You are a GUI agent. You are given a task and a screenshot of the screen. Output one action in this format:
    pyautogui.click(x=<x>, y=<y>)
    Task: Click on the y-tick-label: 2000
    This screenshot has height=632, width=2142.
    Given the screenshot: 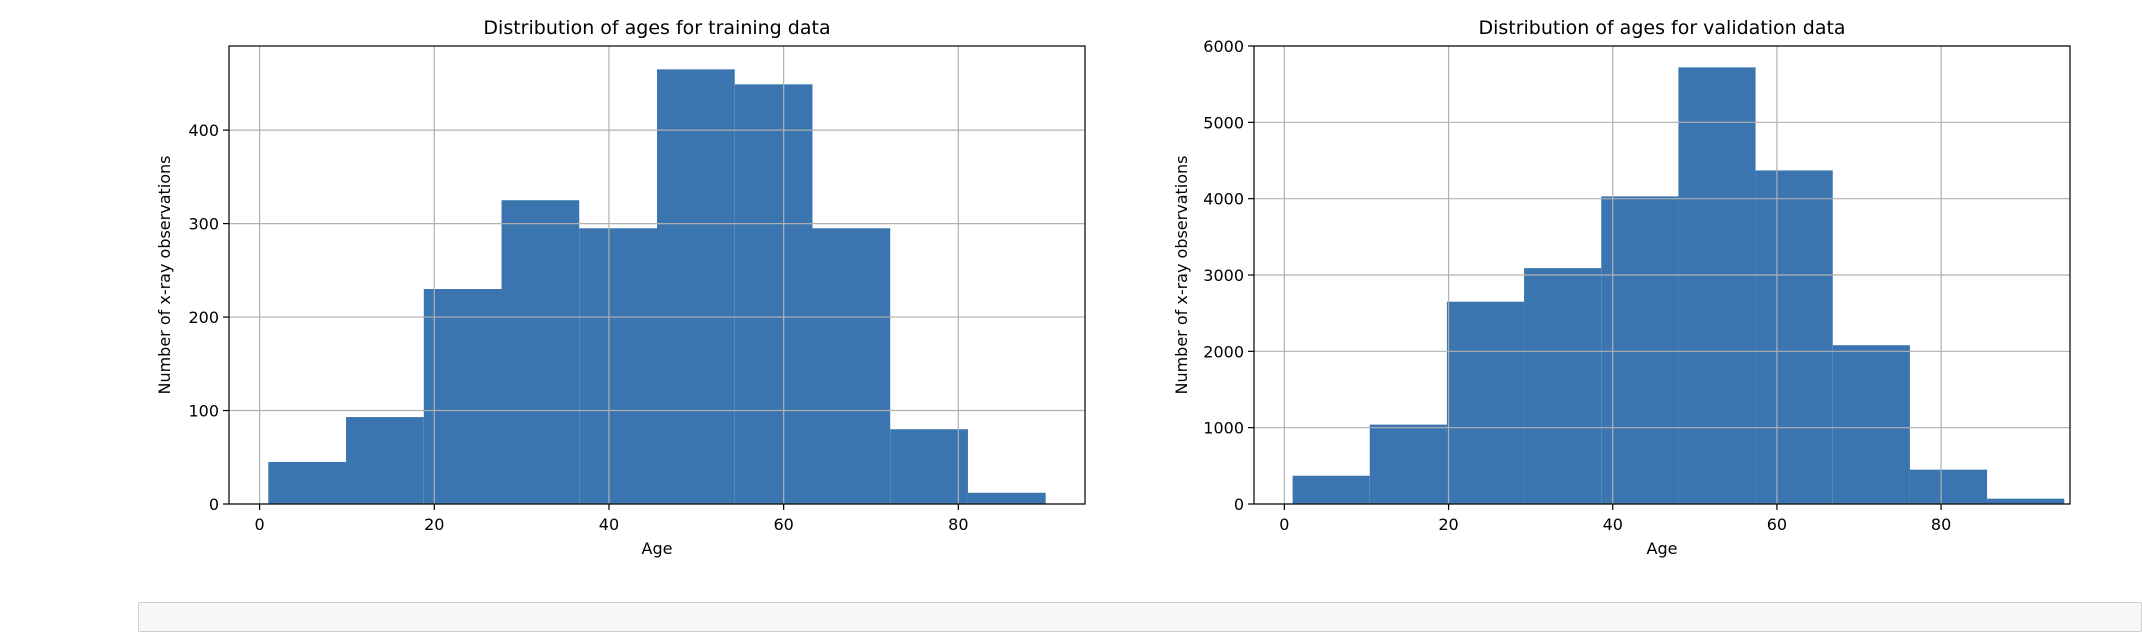 What is the action you would take?
    pyautogui.click(x=1223, y=351)
    